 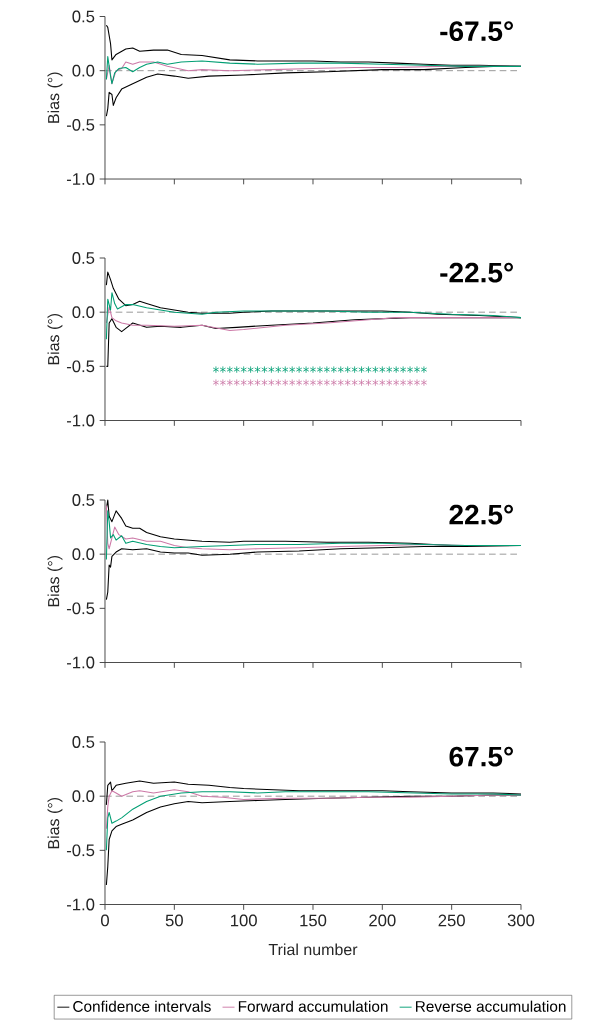 What do you see at coordinates (244, 920) in the screenshot?
I see `x-tick-label: 100` at bounding box center [244, 920].